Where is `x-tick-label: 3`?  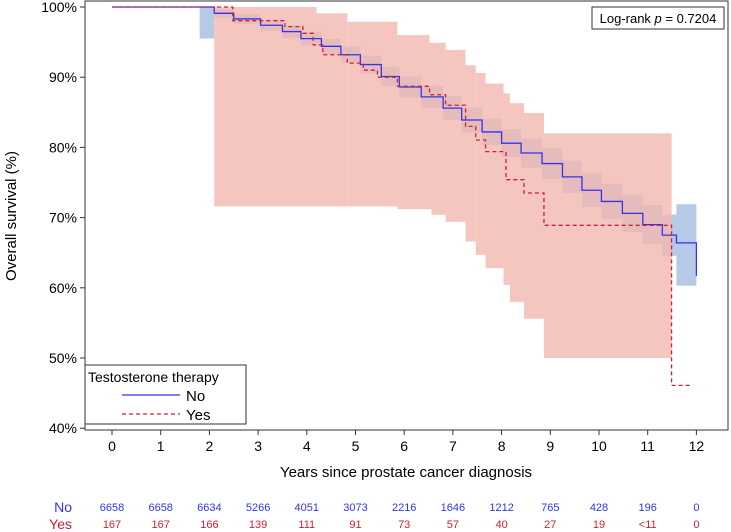 x-tick-label: 3 is located at coordinates (258, 446).